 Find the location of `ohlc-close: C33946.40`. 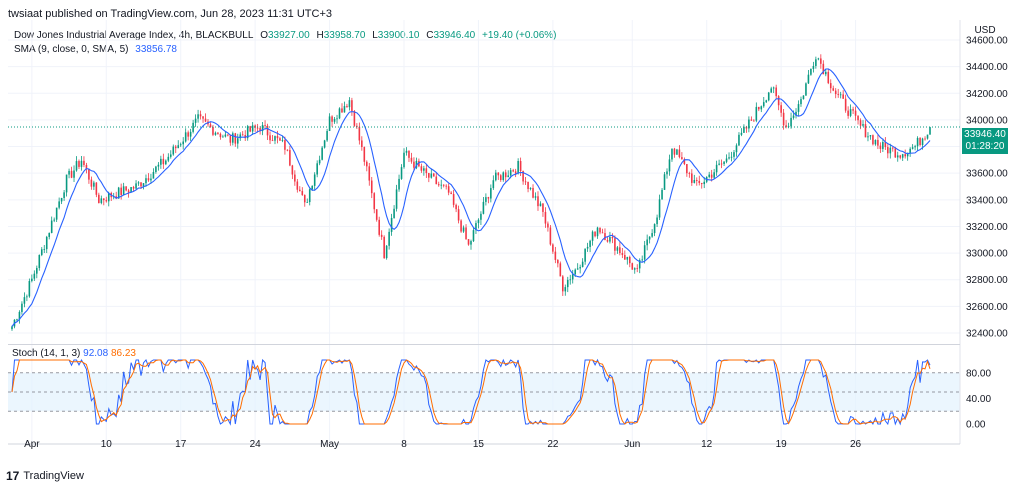

ohlc-close: C33946.40 is located at coordinates (451, 35).